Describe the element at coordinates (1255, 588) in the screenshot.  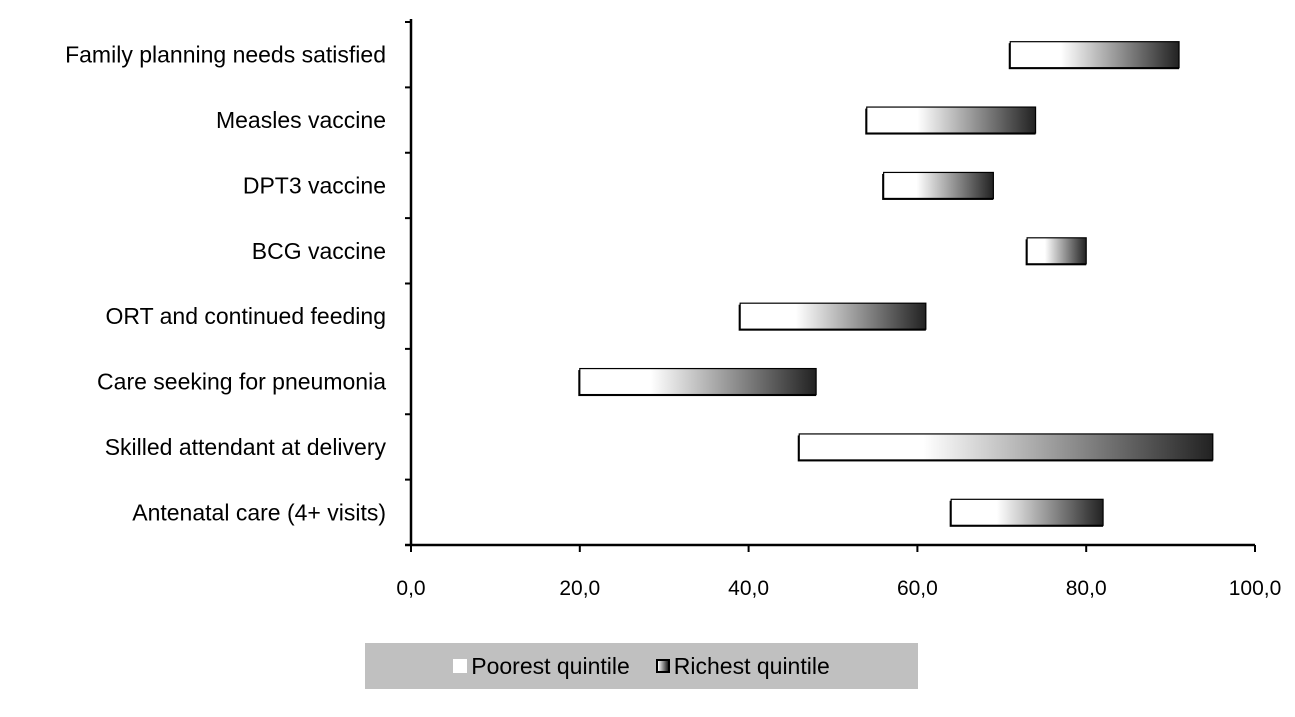
I see `x-tick-label: 100,0` at that location.